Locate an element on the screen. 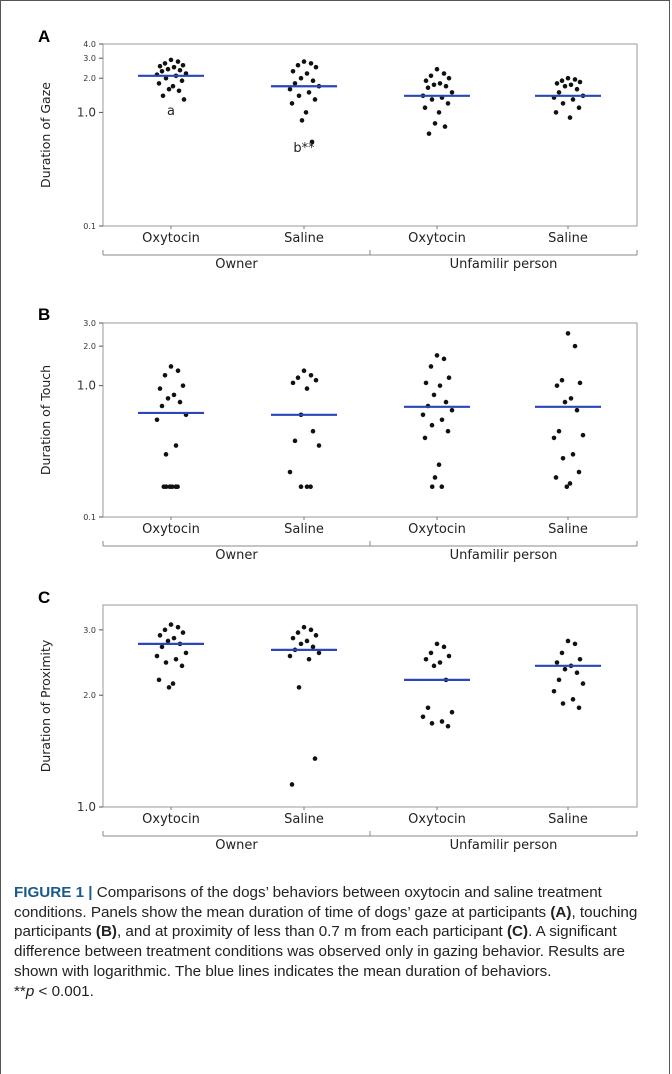 The image size is (672, 1074). category-label-c-1: Saline is located at coordinates (304, 819).